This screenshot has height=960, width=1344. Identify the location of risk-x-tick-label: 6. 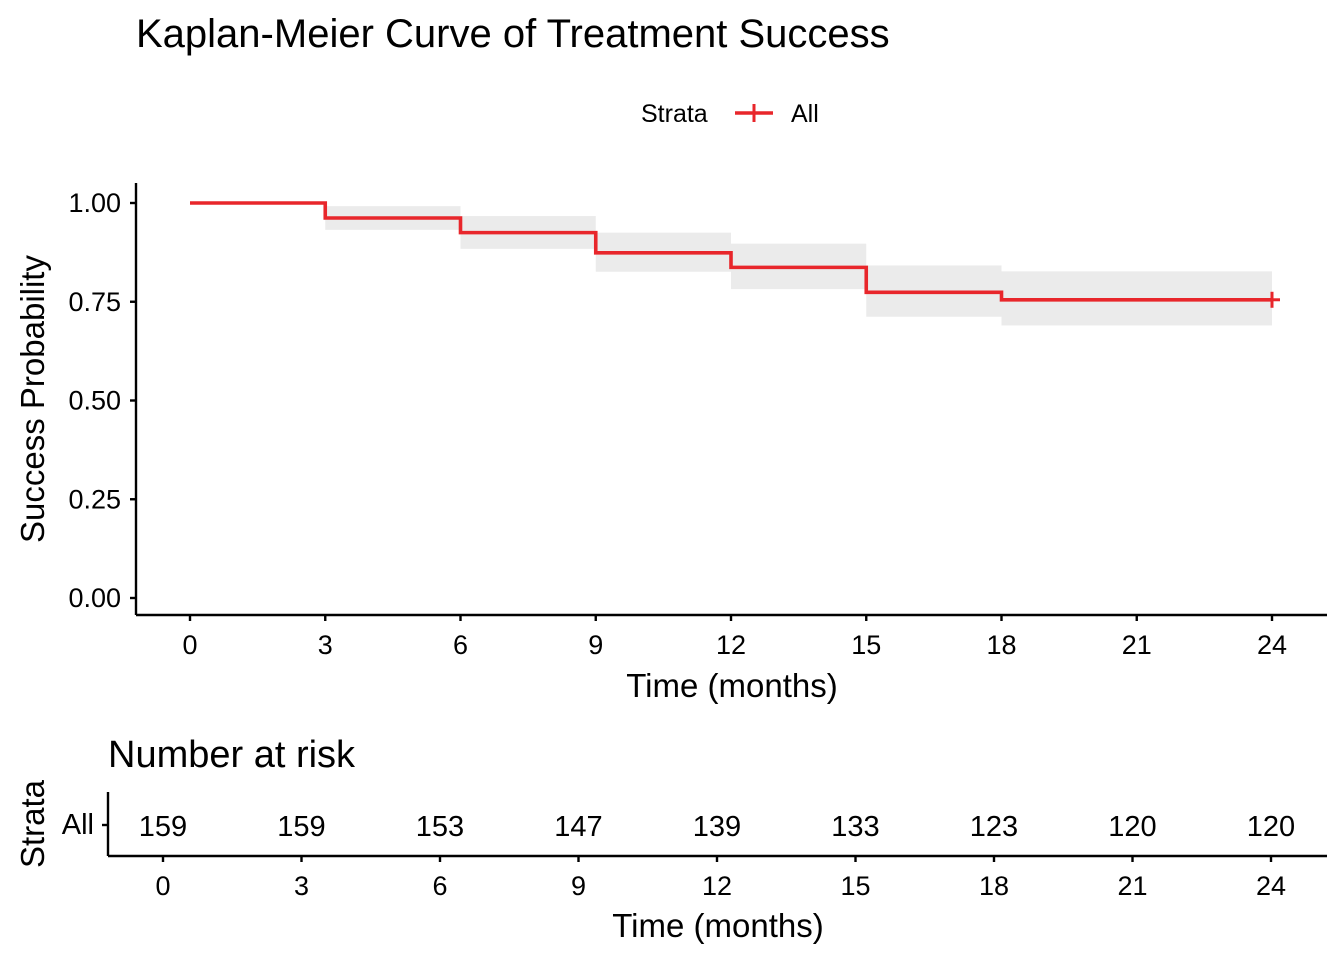
(439, 886).